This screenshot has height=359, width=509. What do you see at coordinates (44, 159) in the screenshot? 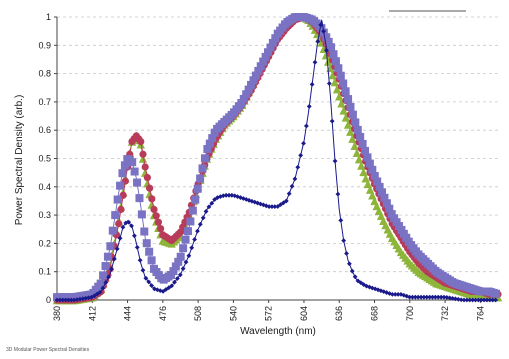
I see `y-tick-label-5: 0.5` at bounding box center [44, 159].